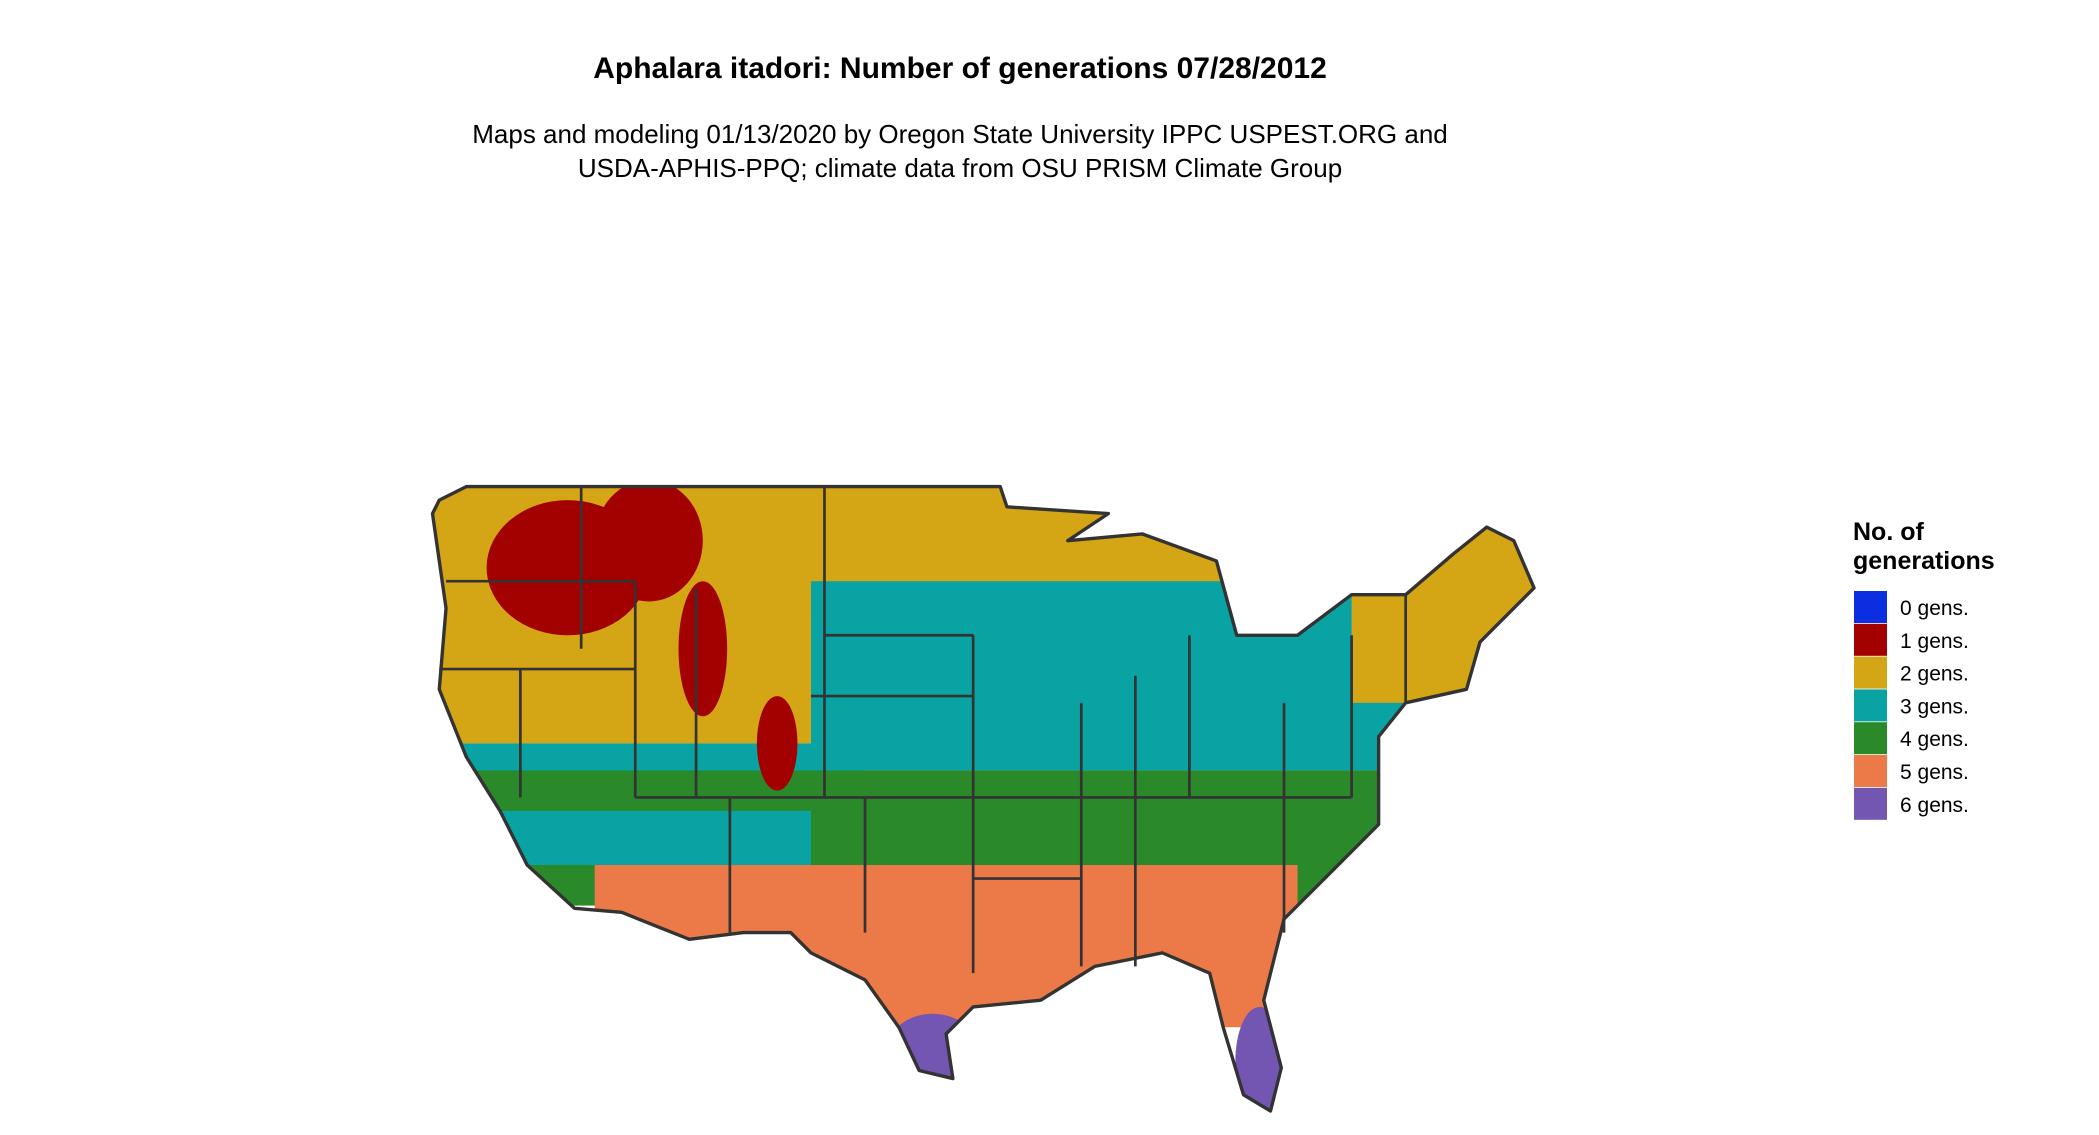 The image size is (2099, 1135). I want to click on legend-title: No. of, so click(1888, 532).